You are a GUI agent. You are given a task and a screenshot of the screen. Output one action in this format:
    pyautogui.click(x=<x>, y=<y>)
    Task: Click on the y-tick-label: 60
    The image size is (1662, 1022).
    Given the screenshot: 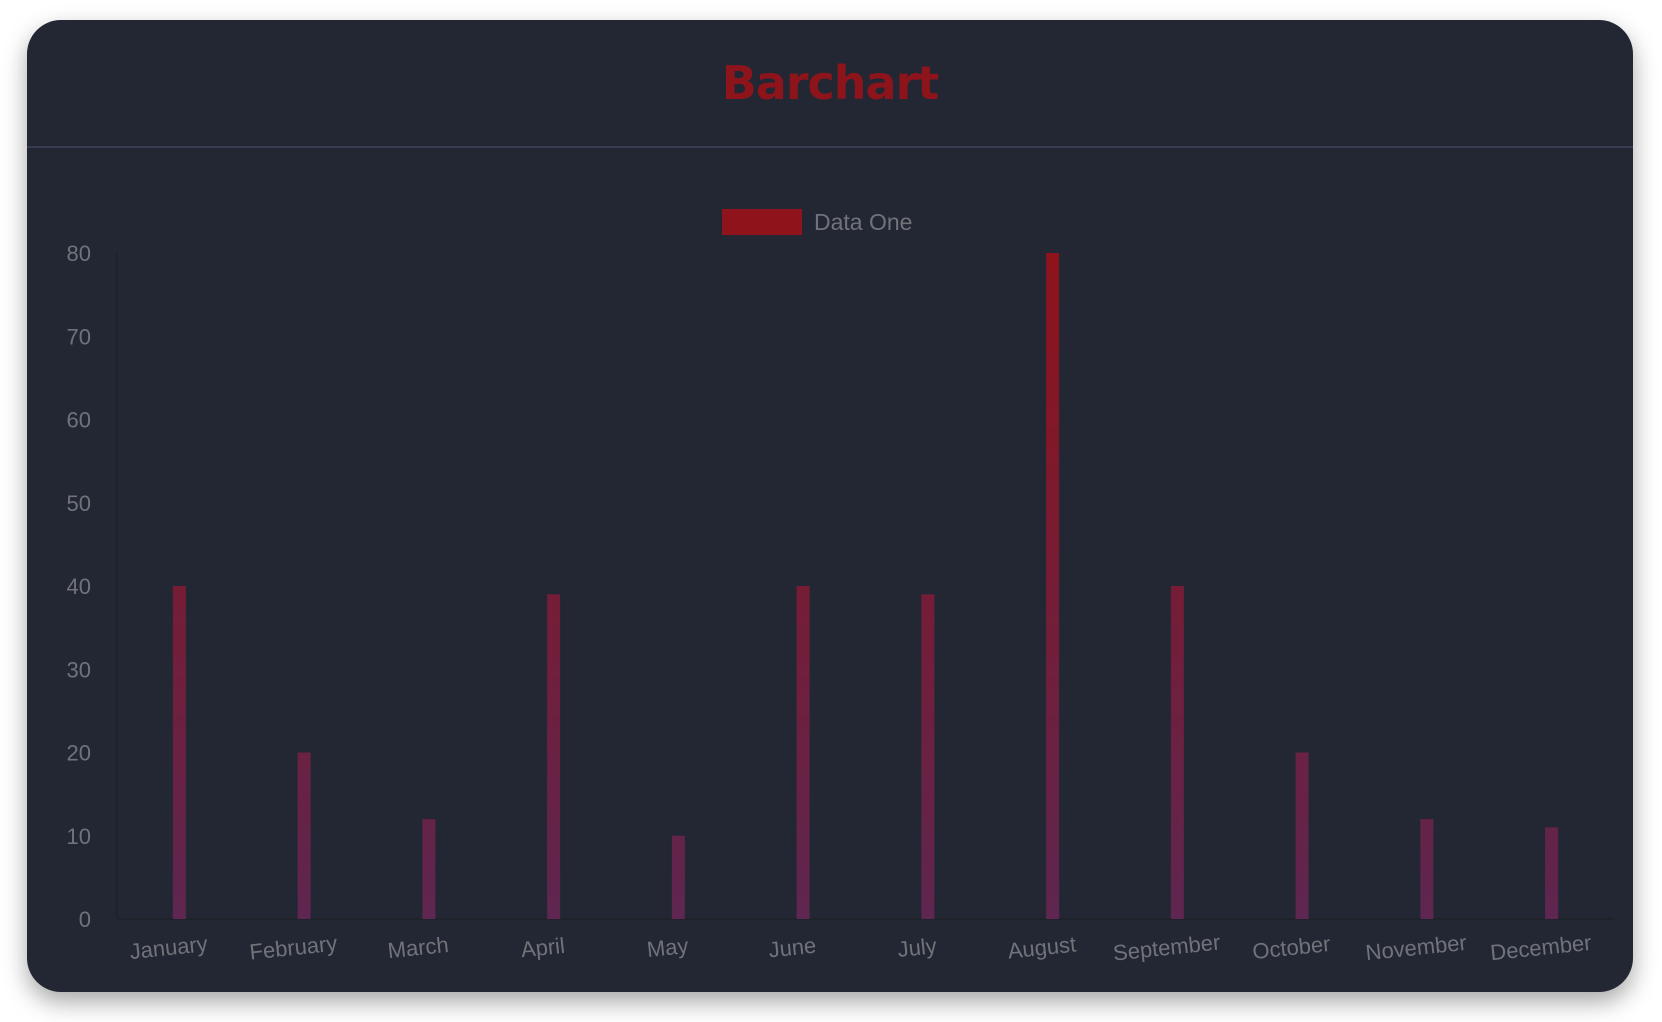 What is the action you would take?
    pyautogui.click(x=79, y=420)
    